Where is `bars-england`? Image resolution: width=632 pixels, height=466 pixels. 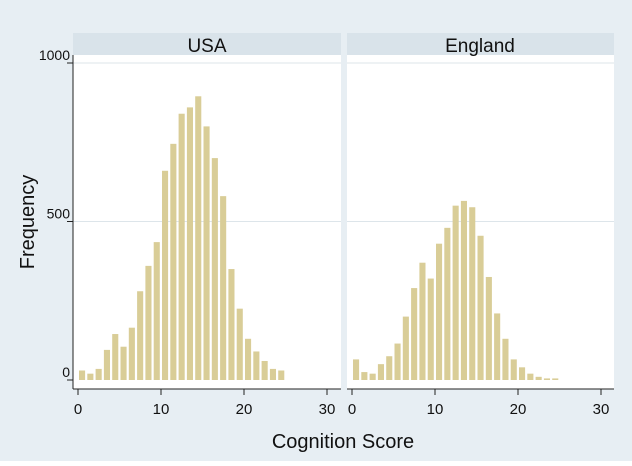 bars-england is located at coordinates (456, 290).